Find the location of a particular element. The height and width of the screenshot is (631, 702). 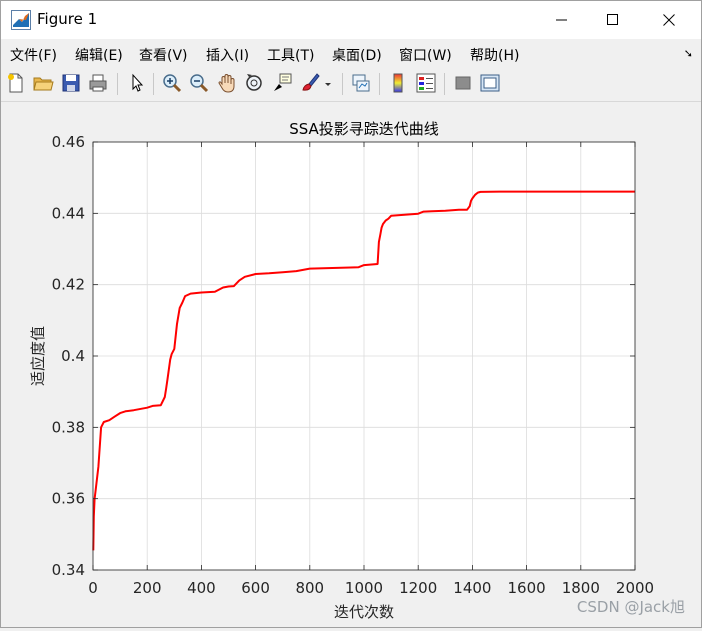

y-tick-label: 0.38 is located at coordinates (68, 427).